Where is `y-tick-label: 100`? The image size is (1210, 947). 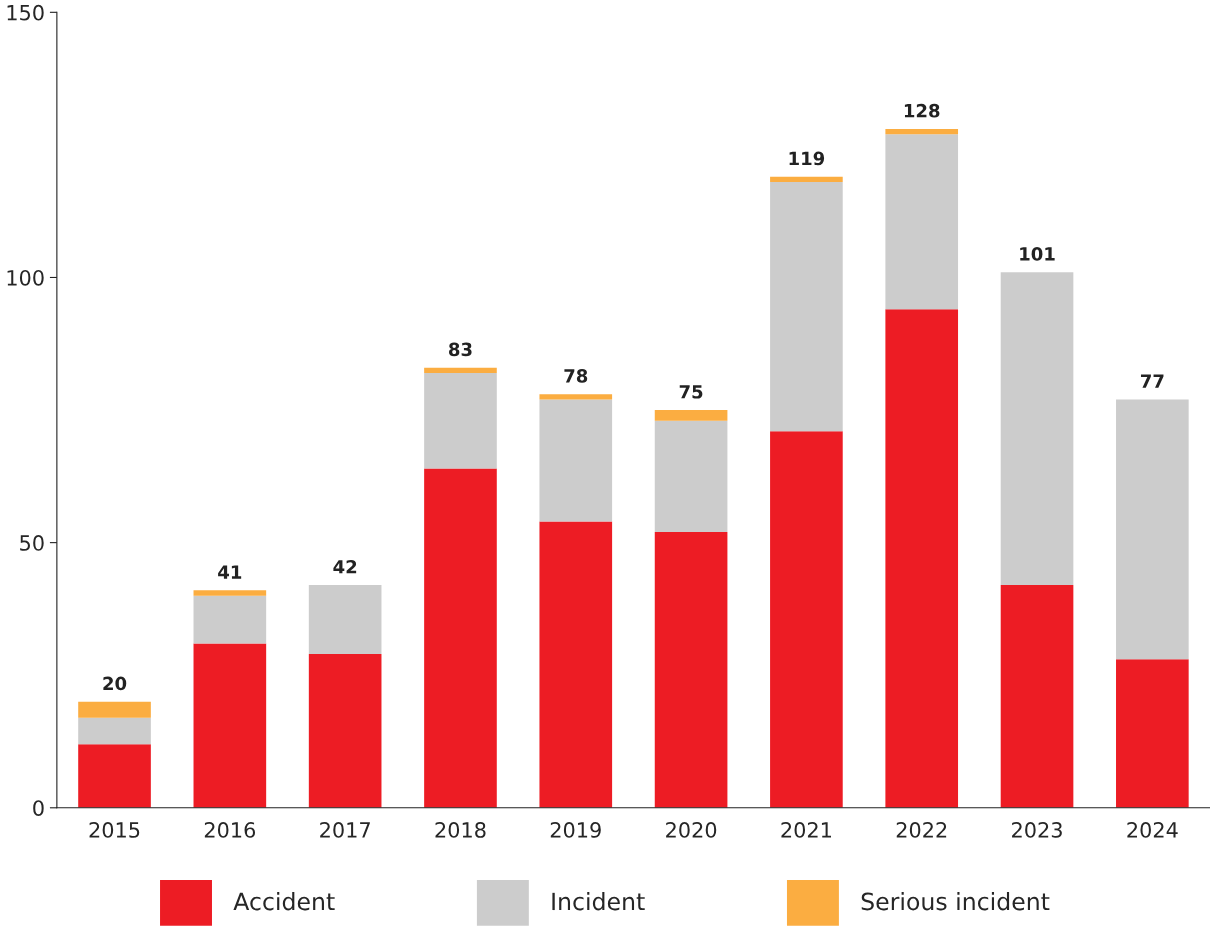 y-tick-label: 100 is located at coordinates (25, 277).